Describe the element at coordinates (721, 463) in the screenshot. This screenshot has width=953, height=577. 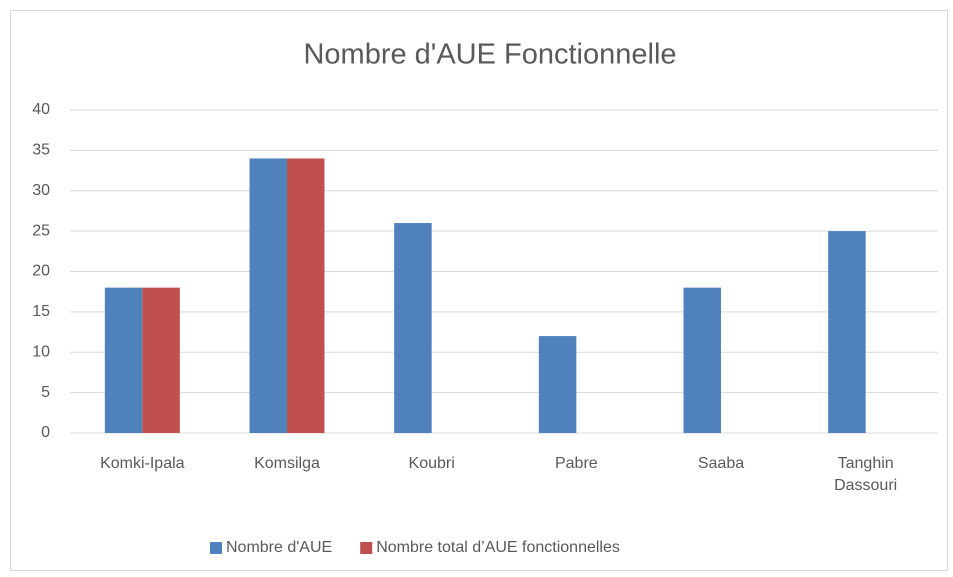
I see `x-tick-label: Saaba` at that location.